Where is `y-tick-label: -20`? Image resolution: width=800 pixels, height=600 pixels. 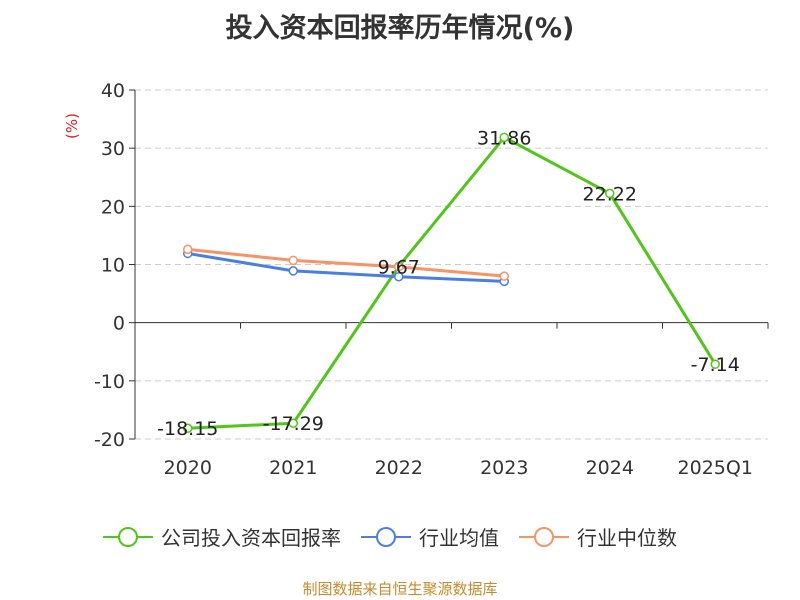
y-tick-label: -20 is located at coordinates (109, 440).